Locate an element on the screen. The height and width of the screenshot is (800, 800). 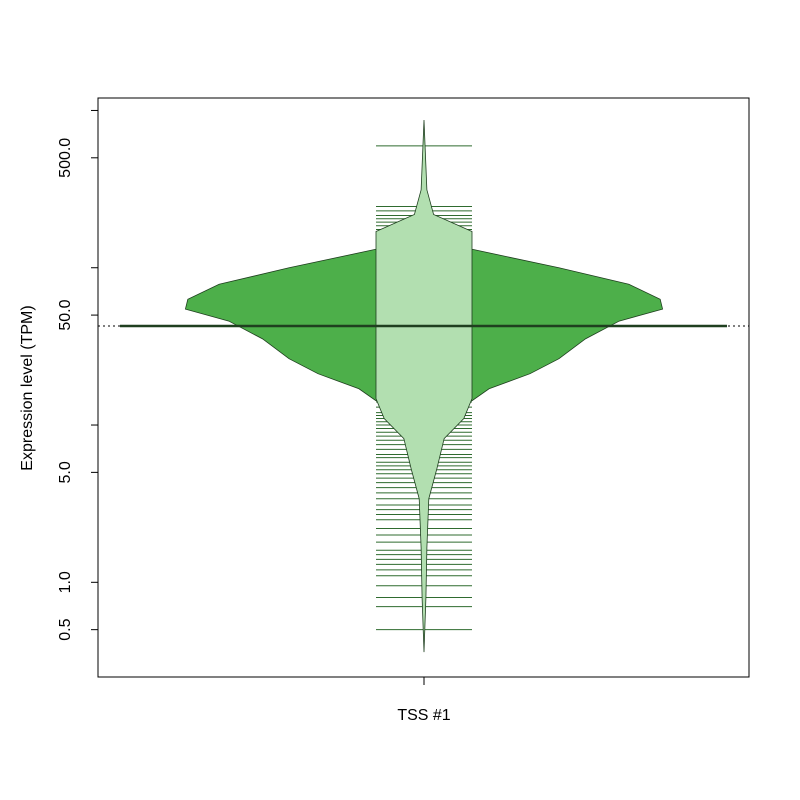
x-tick-label: TSS #1 is located at coordinates (423, 715).